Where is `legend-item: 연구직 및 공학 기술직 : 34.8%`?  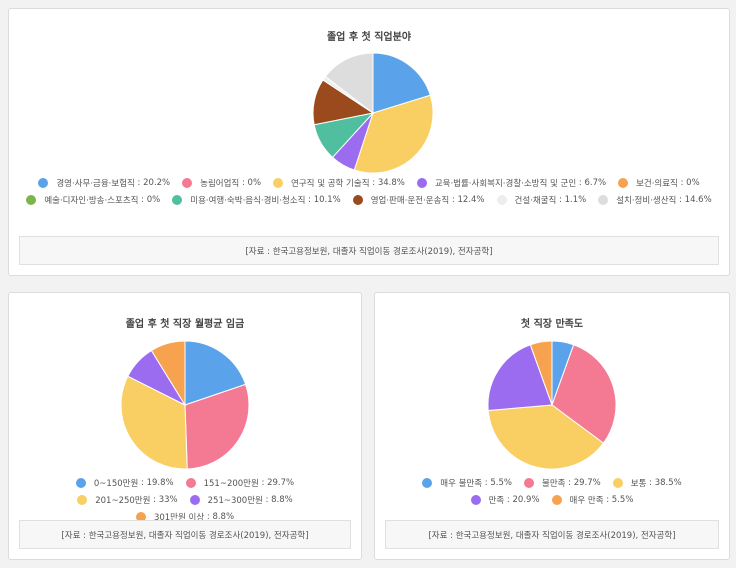
legend-item: 연구직 및 공학 기술직 : 34.8% is located at coordinates (339, 183).